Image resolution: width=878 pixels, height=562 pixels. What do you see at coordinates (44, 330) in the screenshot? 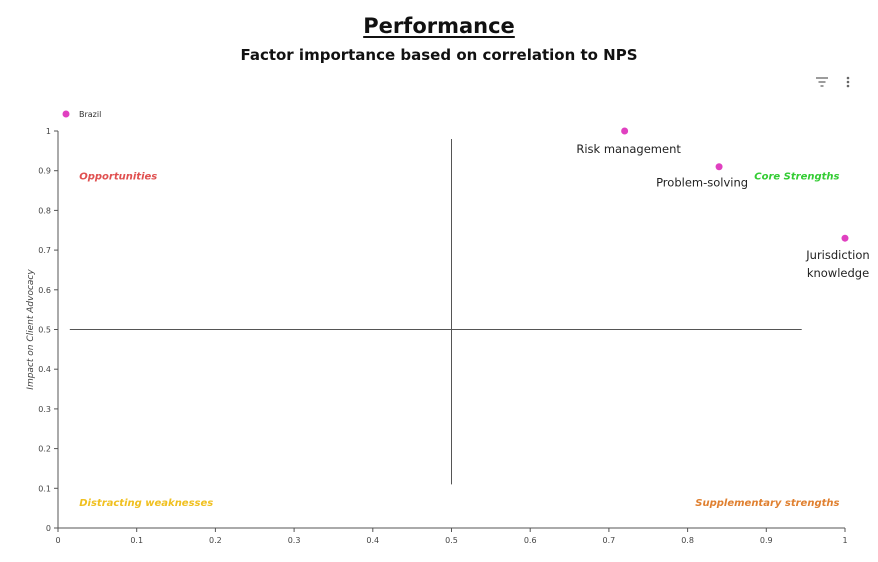
I see `y-tick-label: 0.5` at bounding box center [44, 330].